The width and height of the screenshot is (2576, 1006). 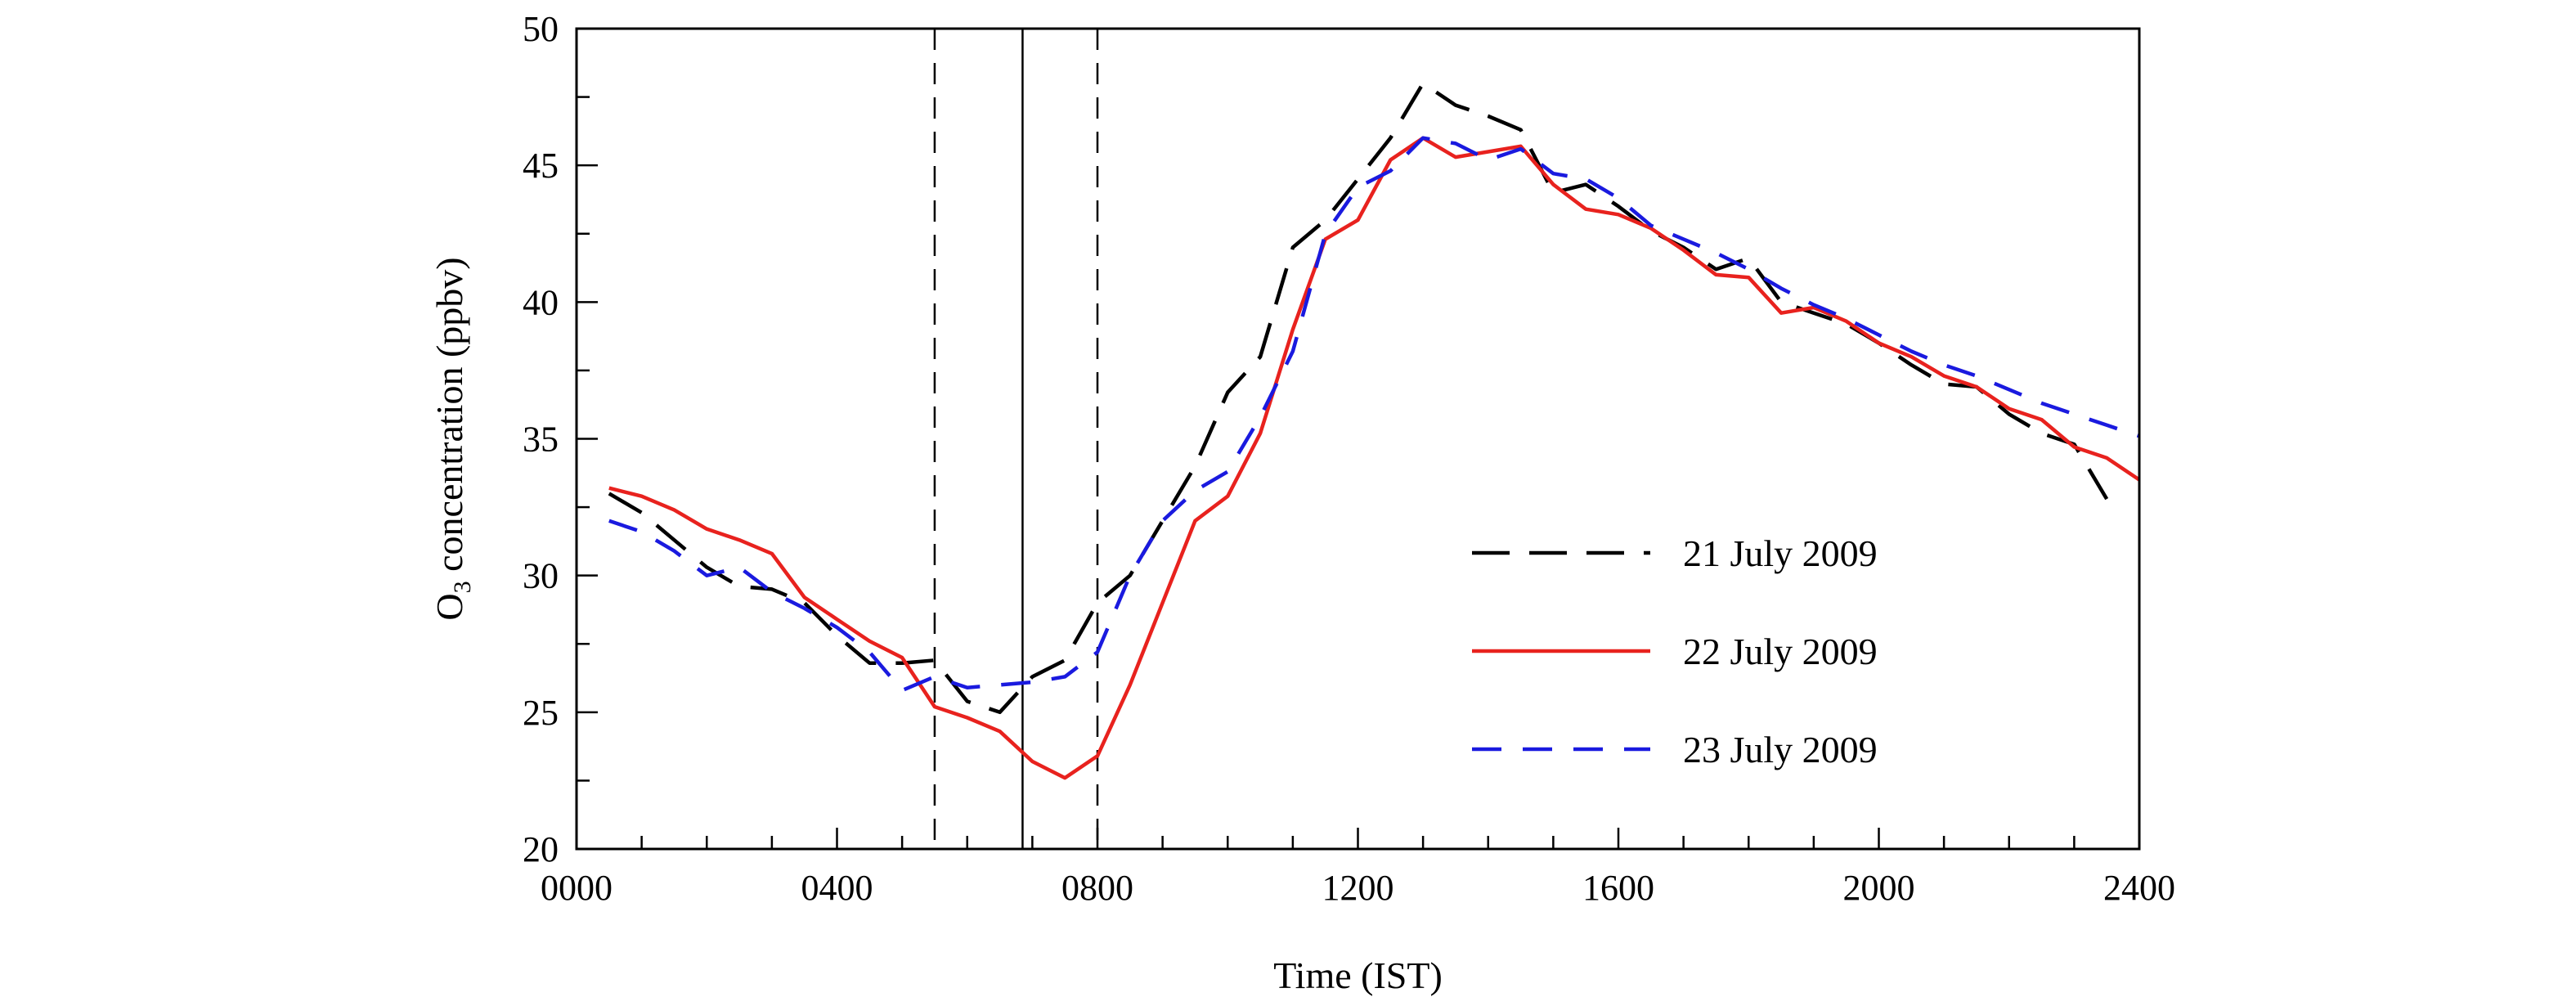 I want to click on x-tick-label: 2400, so click(x=2139, y=888).